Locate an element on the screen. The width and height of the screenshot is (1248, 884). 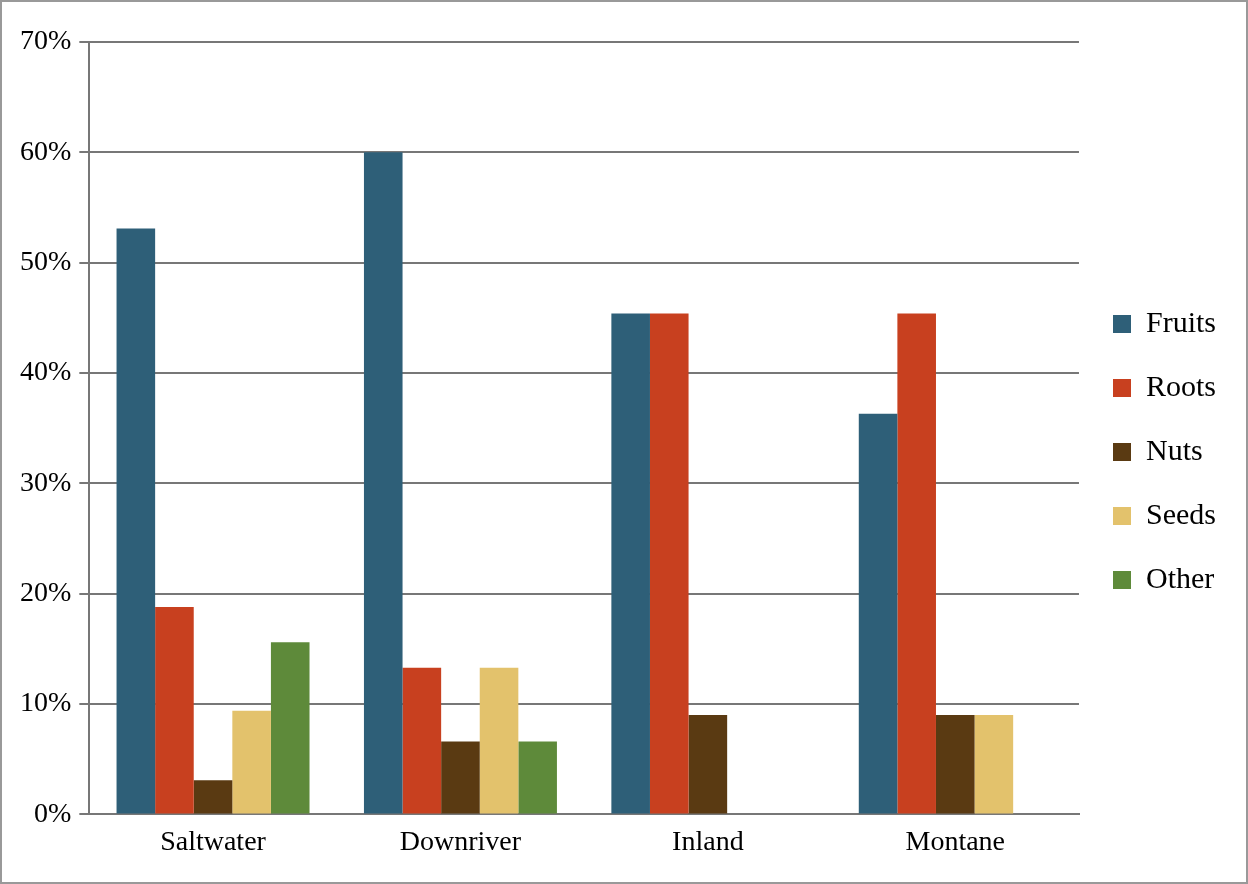
x-tick-label: Inland is located at coordinates (708, 840).